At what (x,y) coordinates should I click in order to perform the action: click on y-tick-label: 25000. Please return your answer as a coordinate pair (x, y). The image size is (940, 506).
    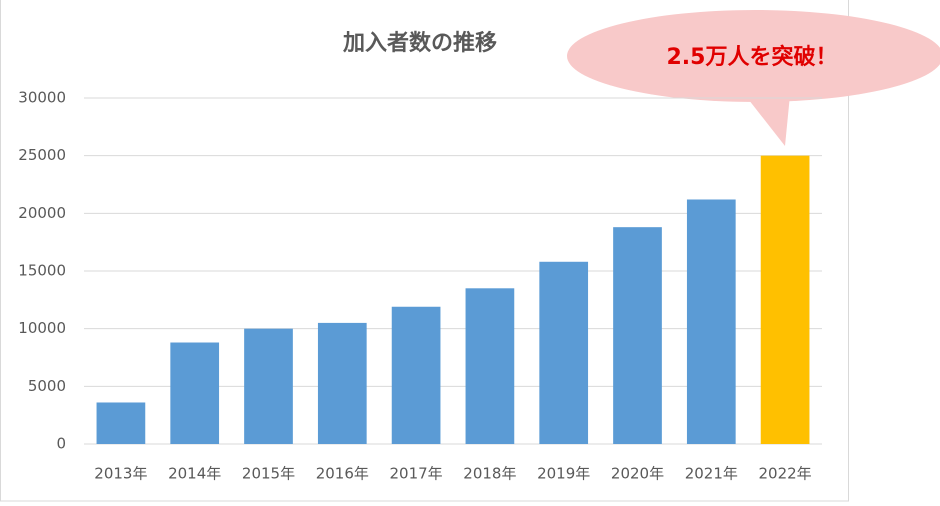
    Looking at the image, I should click on (42, 155).